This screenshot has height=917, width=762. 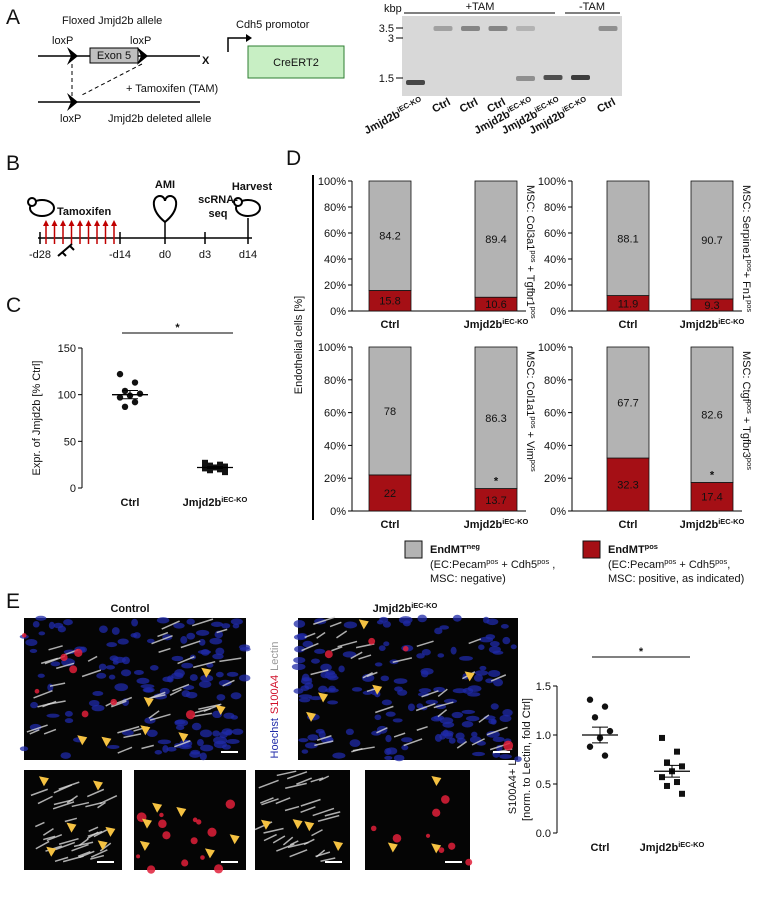 What do you see at coordinates (458, 565) in the screenshot?
I see `text-part: (EC:Pecam` at bounding box center [458, 565].